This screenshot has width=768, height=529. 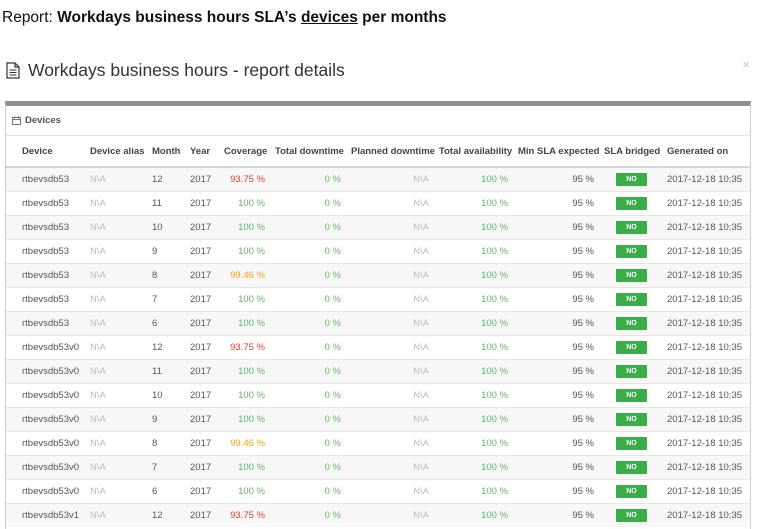 I want to click on cell-month: 9, so click(x=171, y=418).